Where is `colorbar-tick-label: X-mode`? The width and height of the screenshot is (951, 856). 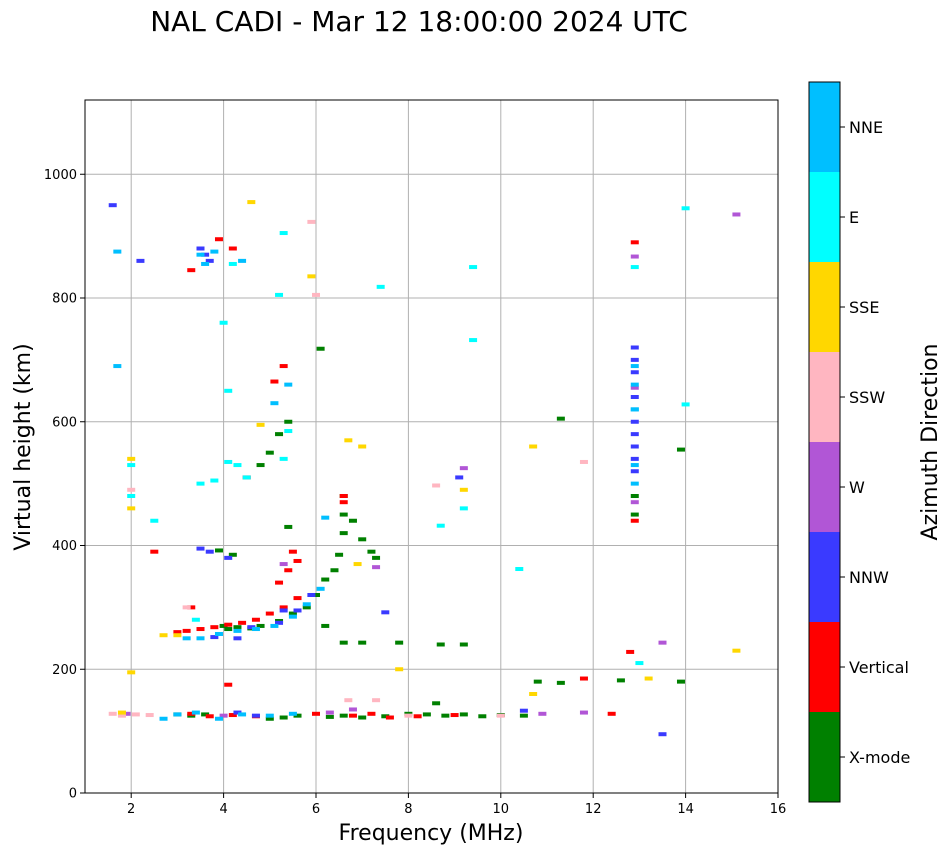 colorbar-tick-label: X-mode is located at coordinates (879, 757).